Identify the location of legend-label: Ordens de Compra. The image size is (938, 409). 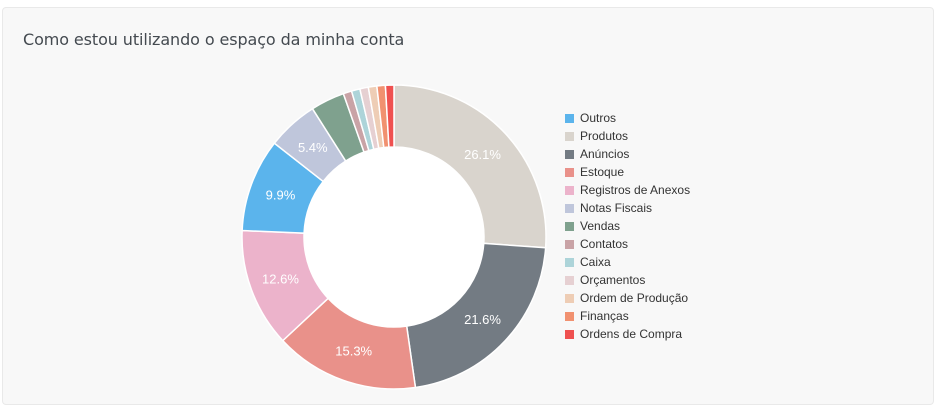
(631, 334).